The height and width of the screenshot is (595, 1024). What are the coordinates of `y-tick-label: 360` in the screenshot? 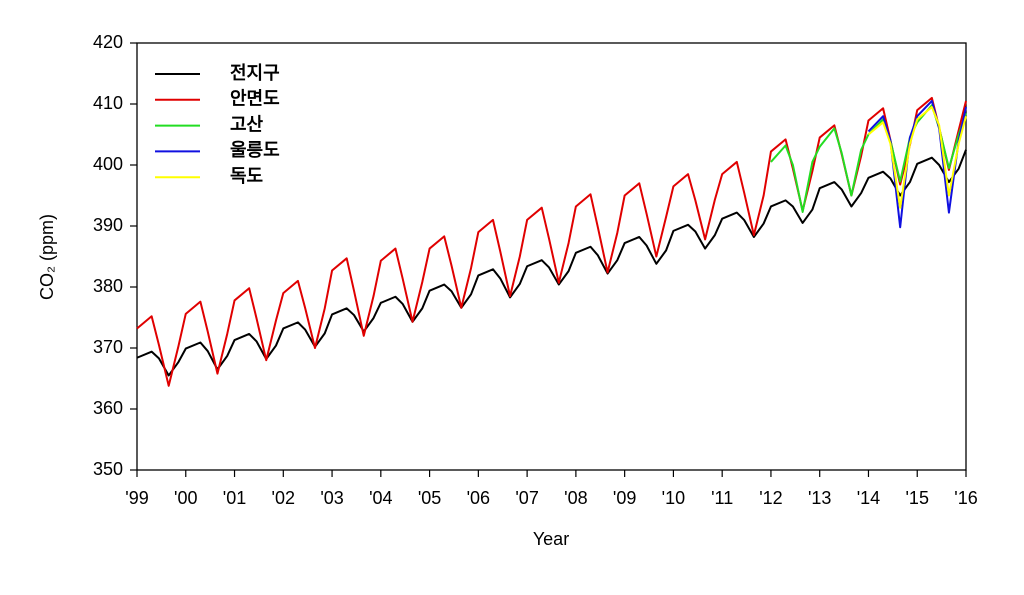 It's located at (108, 408).